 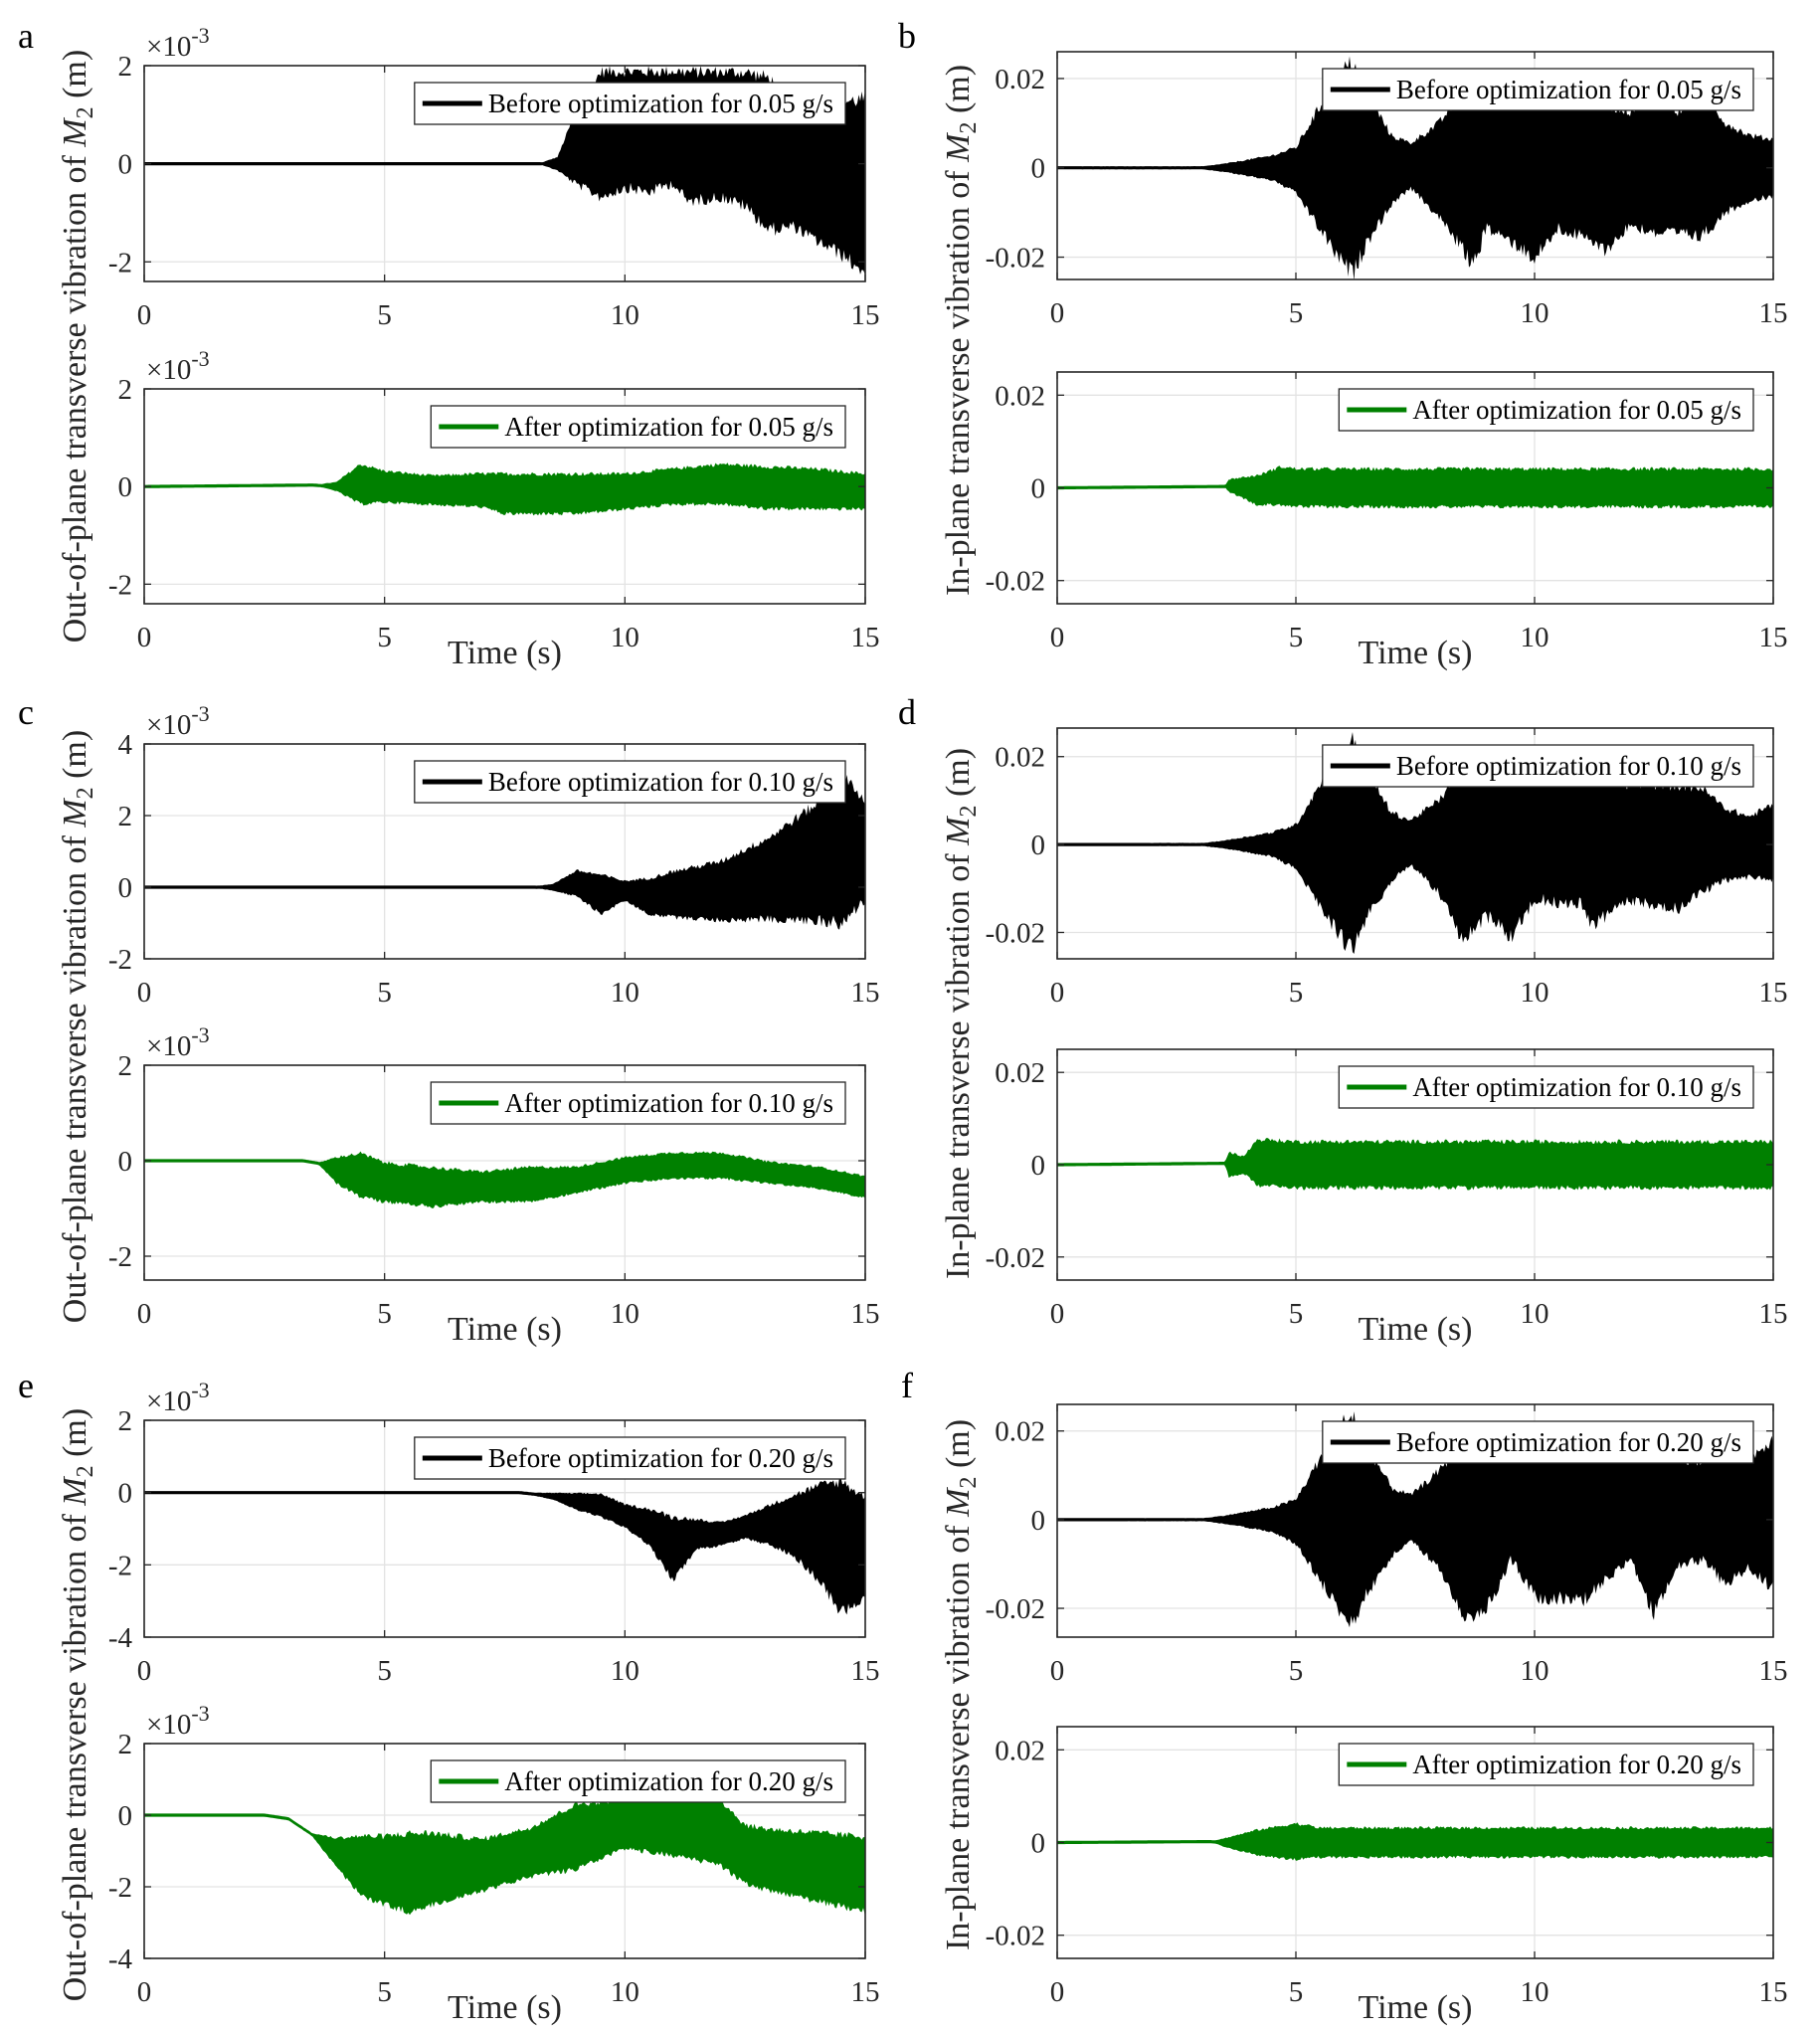 I want to click on y-label-prefix: Out-of-plane transverse vibration of, so click(x=75, y=396).